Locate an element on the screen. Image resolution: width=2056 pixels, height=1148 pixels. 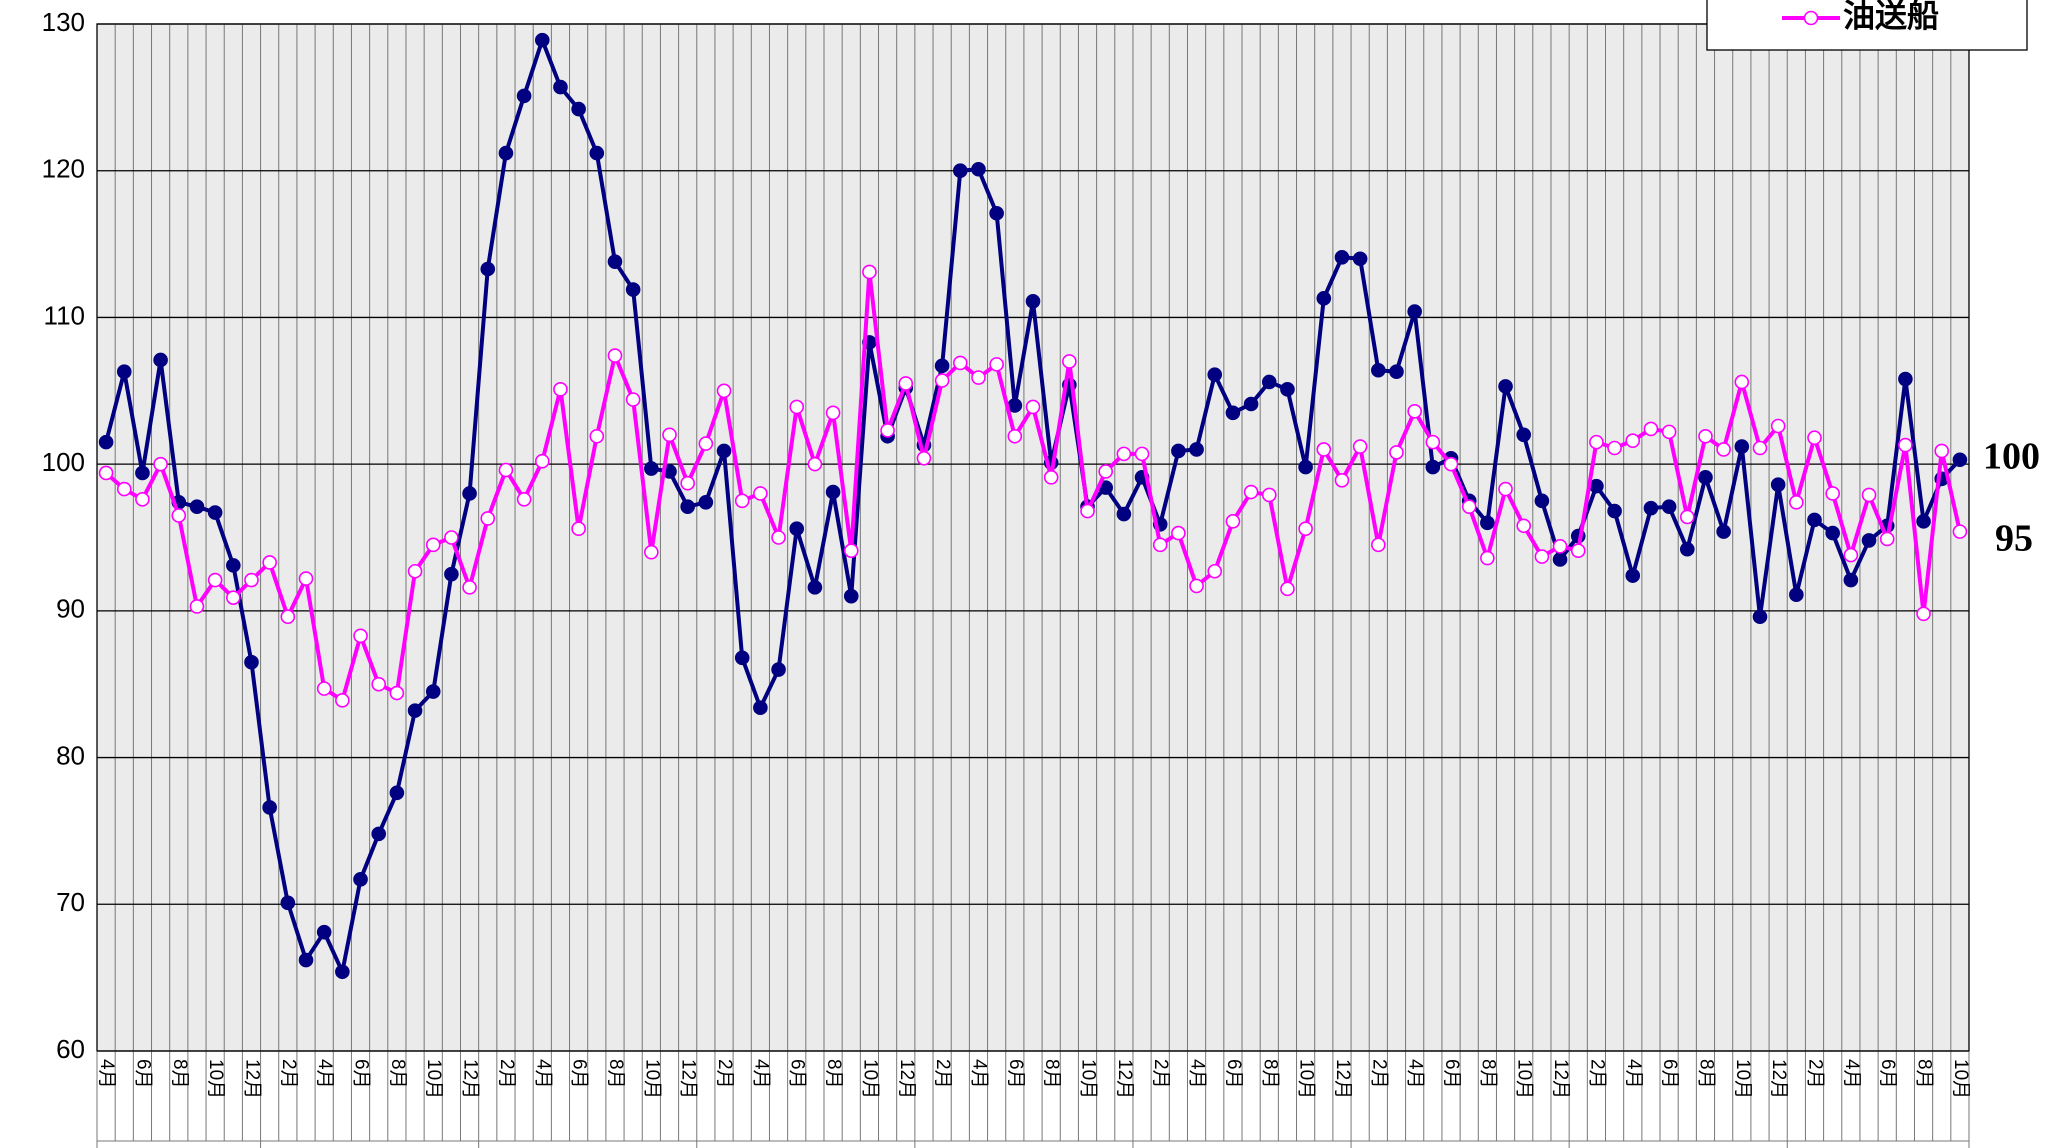
y-tick-label: 60 is located at coordinates (70, 1049).